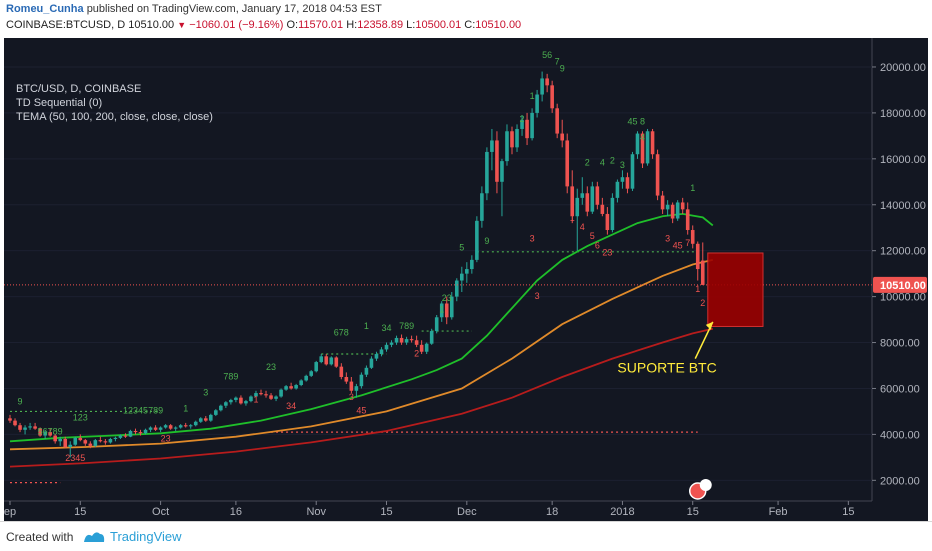 This screenshot has width=932, height=551. What do you see at coordinates (321, 25) in the screenshot?
I see `open-value: 11570.01` at bounding box center [321, 25].